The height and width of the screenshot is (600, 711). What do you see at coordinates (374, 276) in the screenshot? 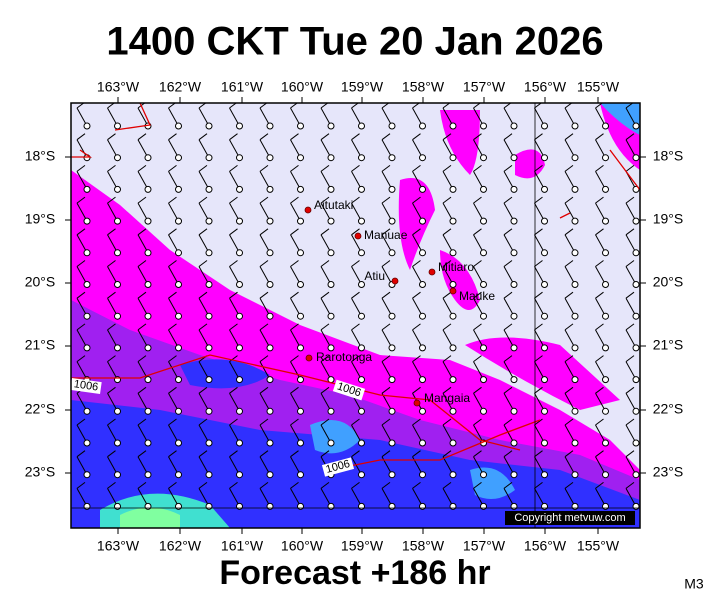
I see `place-name: Atiu` at bounding box center [374, 276].